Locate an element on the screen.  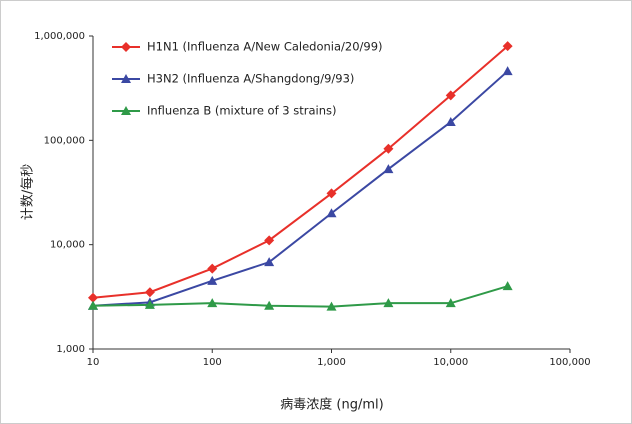
x-tick-label: 10 is located at coordinates (93, 362).